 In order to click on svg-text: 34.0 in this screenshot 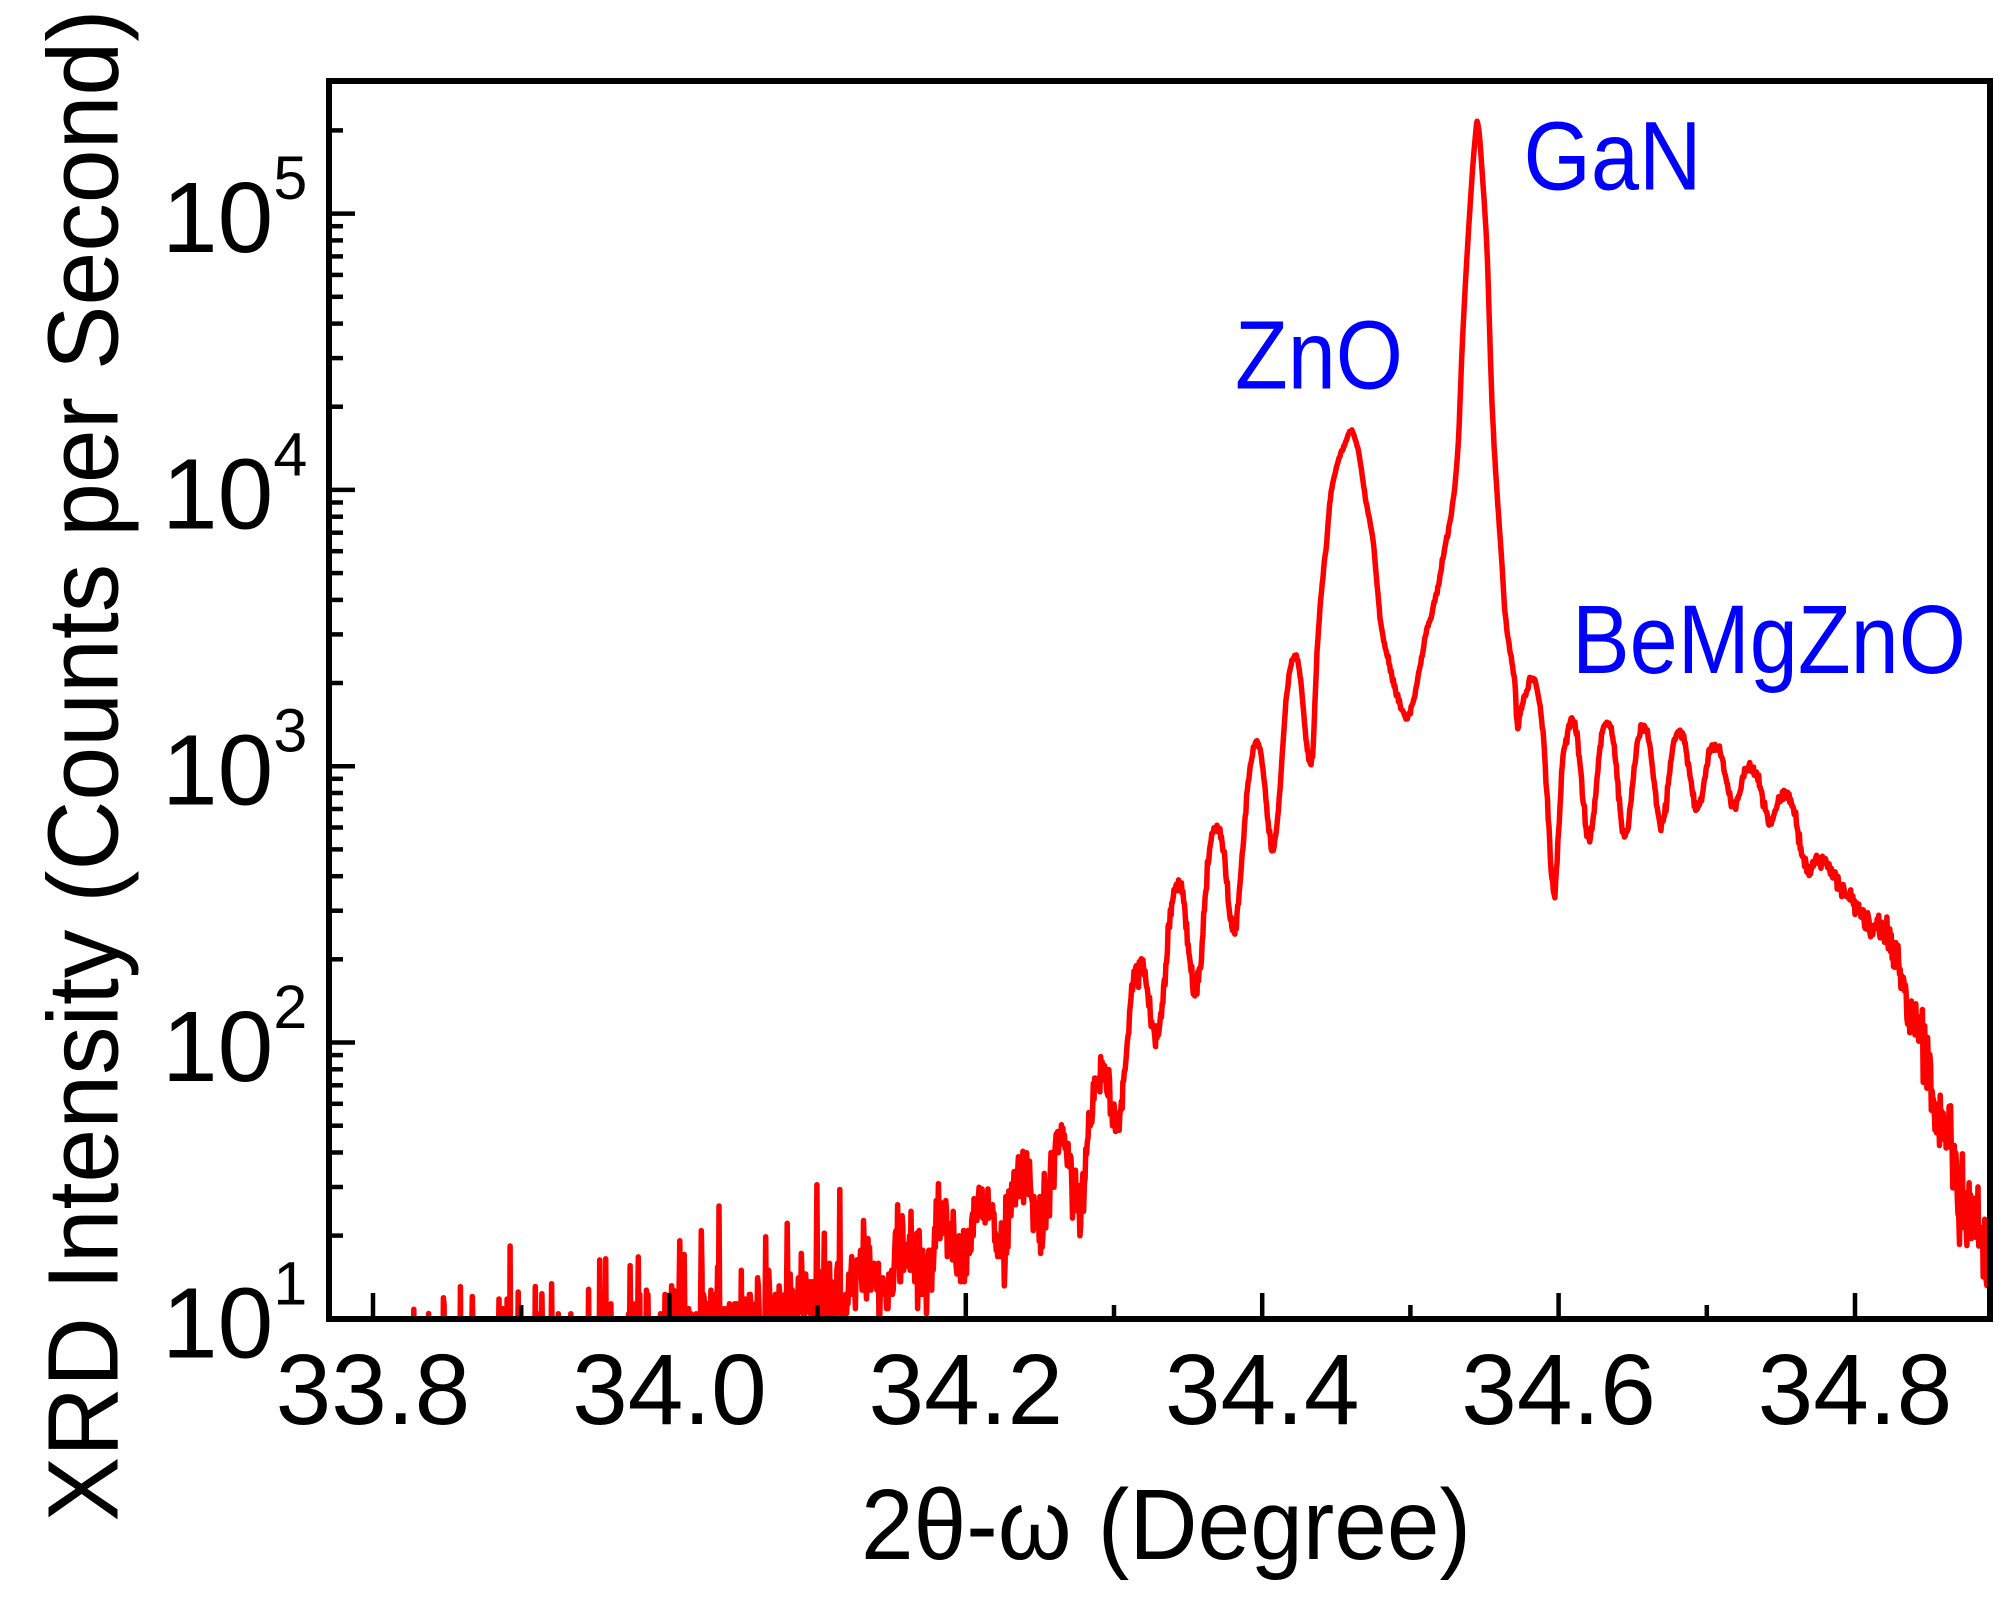, I will do `click(669, 1390)`.